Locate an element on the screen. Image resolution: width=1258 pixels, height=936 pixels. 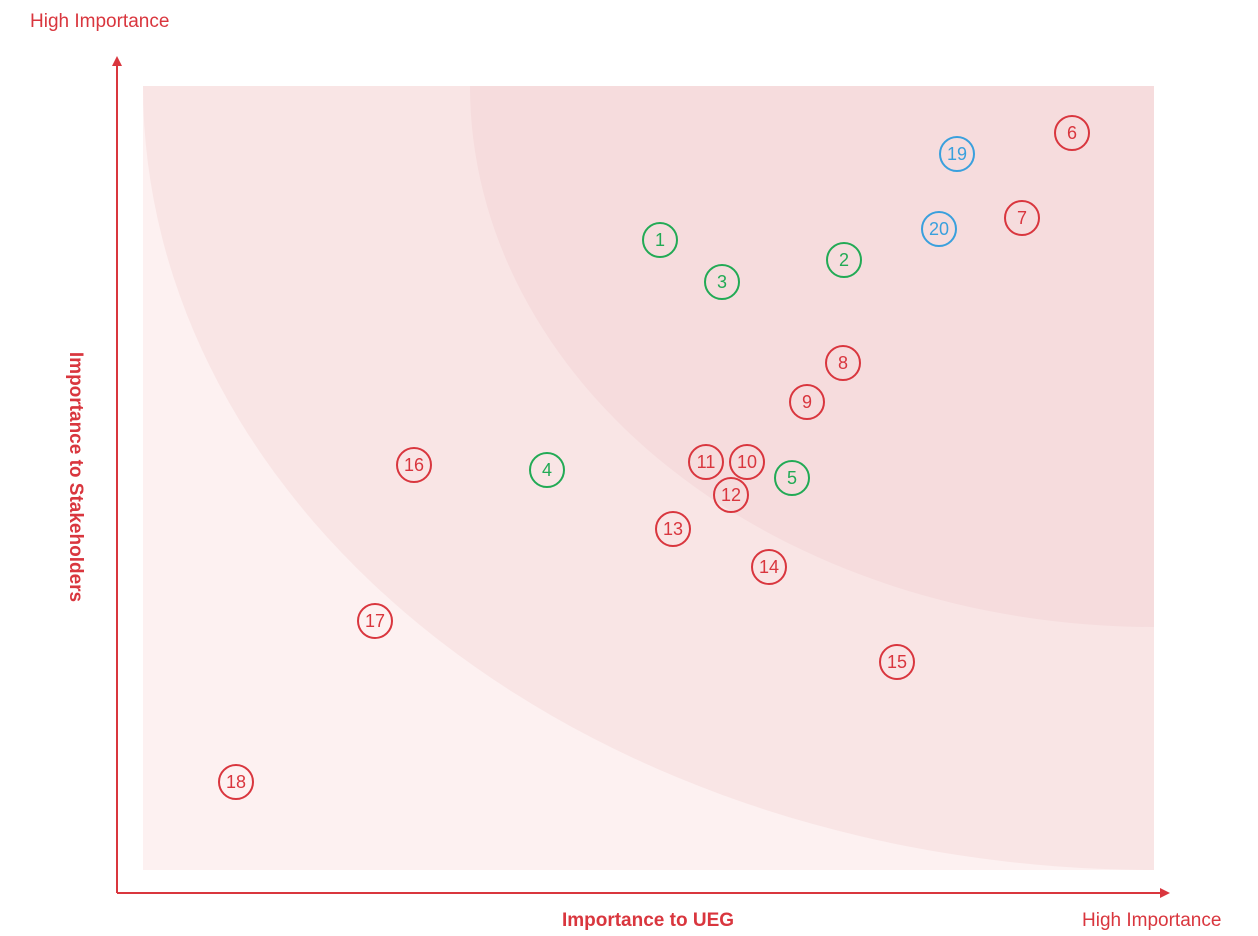
topic-label: 11 is located at coordinates (706, 462).